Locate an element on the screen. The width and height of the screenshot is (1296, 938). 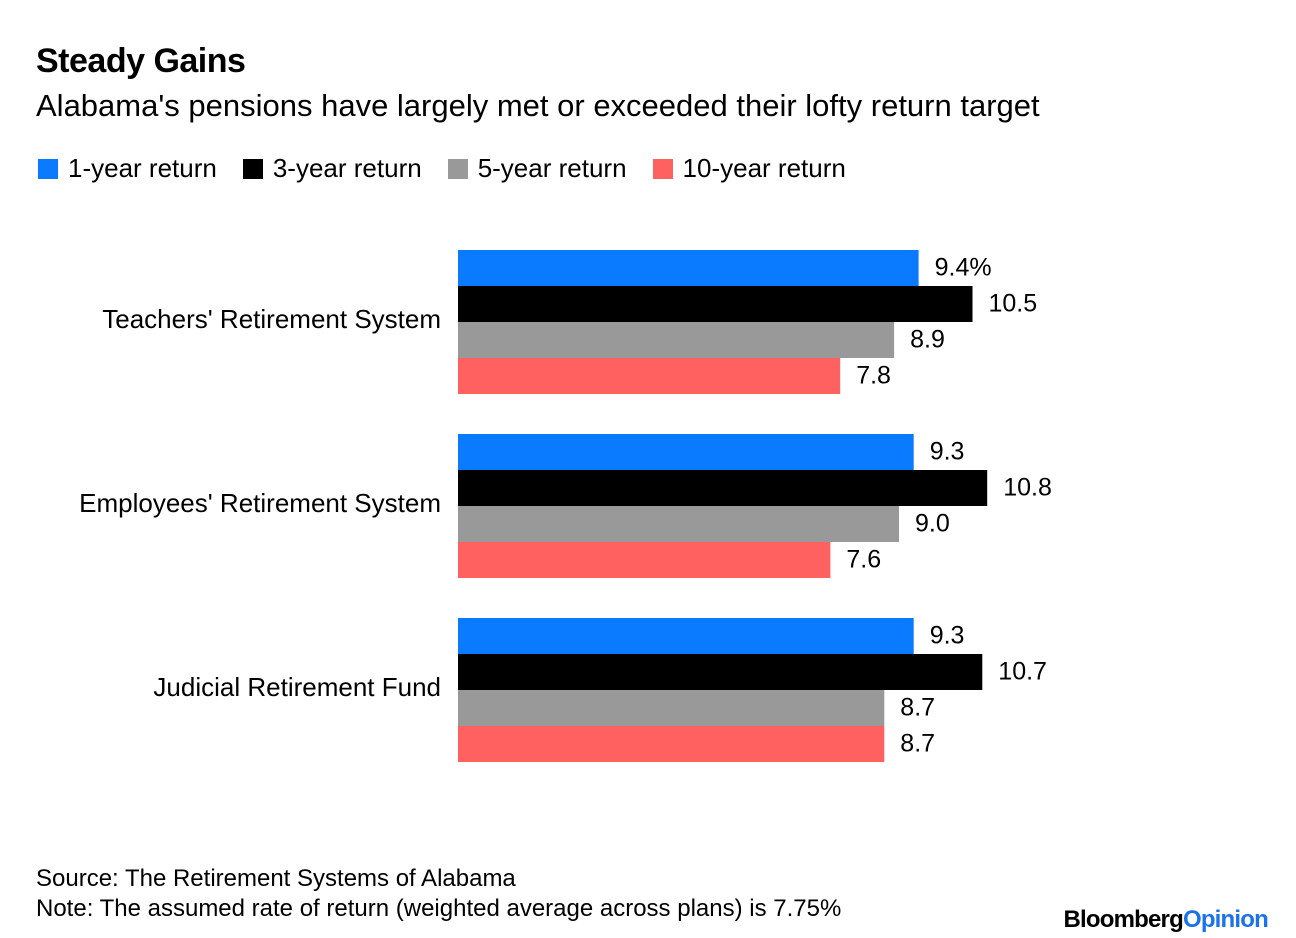
data-label: 9.0 is located at coordinates (932, 524).